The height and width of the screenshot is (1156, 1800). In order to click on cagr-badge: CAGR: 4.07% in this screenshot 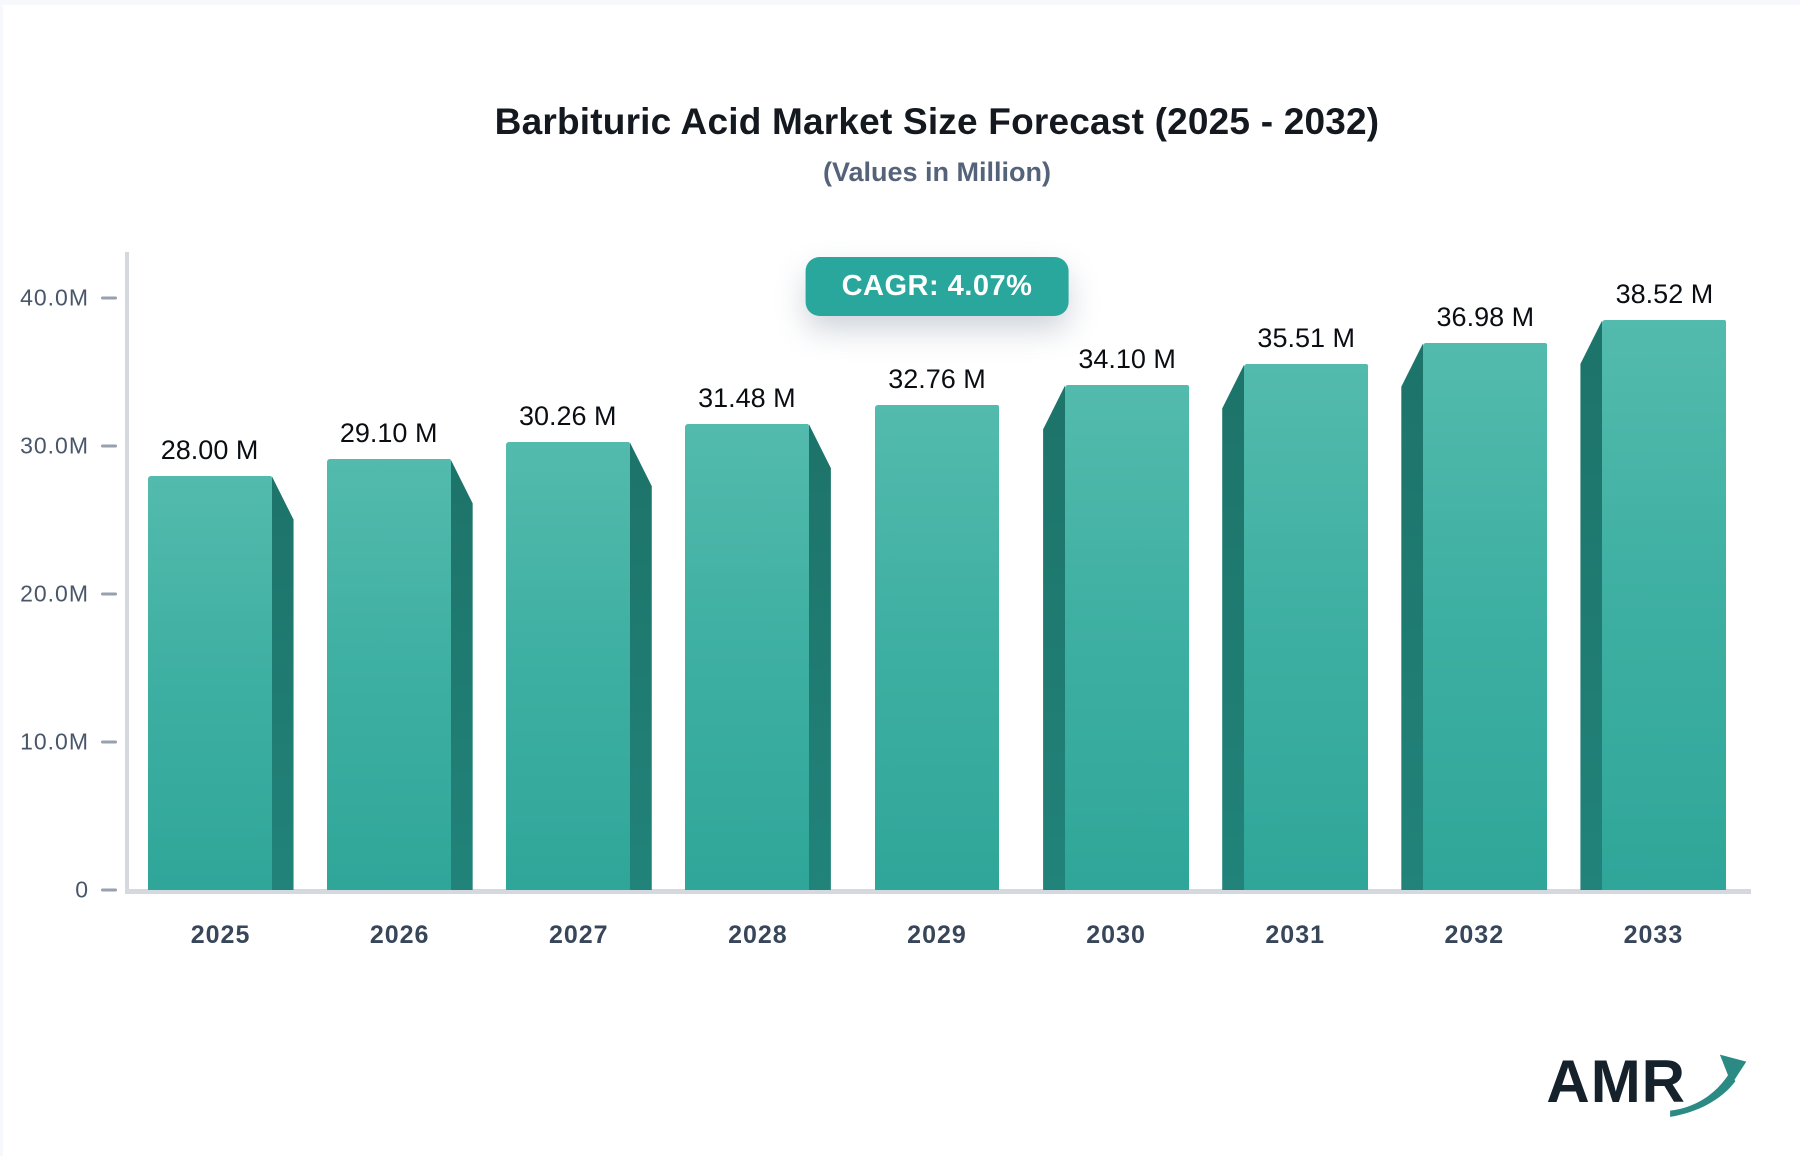, I will do `click(937, 286)`.